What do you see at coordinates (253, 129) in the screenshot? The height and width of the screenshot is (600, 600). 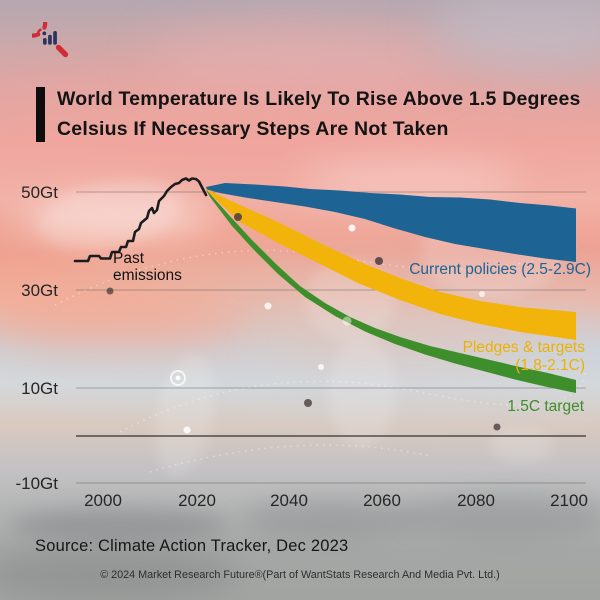 I see `page-title-line-2: Celsius If Necessary Steps Are Not Taken` at bounding box center [253, 129].